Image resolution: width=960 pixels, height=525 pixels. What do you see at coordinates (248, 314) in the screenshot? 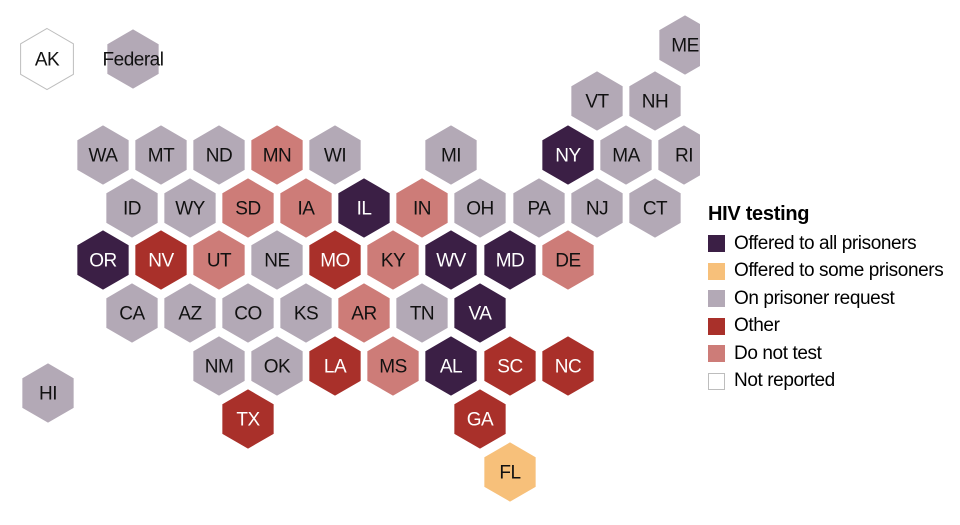
I see `state-label: CO` at bounding box center [248, 314].